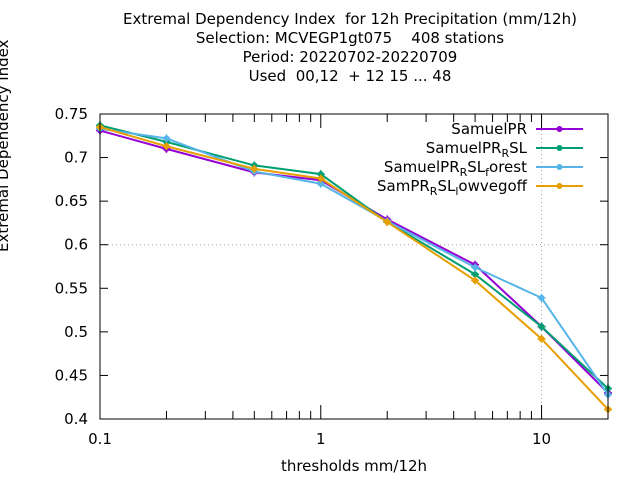 Image resolution: width=640 pixels, height=480 pixels. What do you see at coordinates (321, 439) in the screenshot?
I see `x-tick-label: 1` at bounding box center [321, 439].